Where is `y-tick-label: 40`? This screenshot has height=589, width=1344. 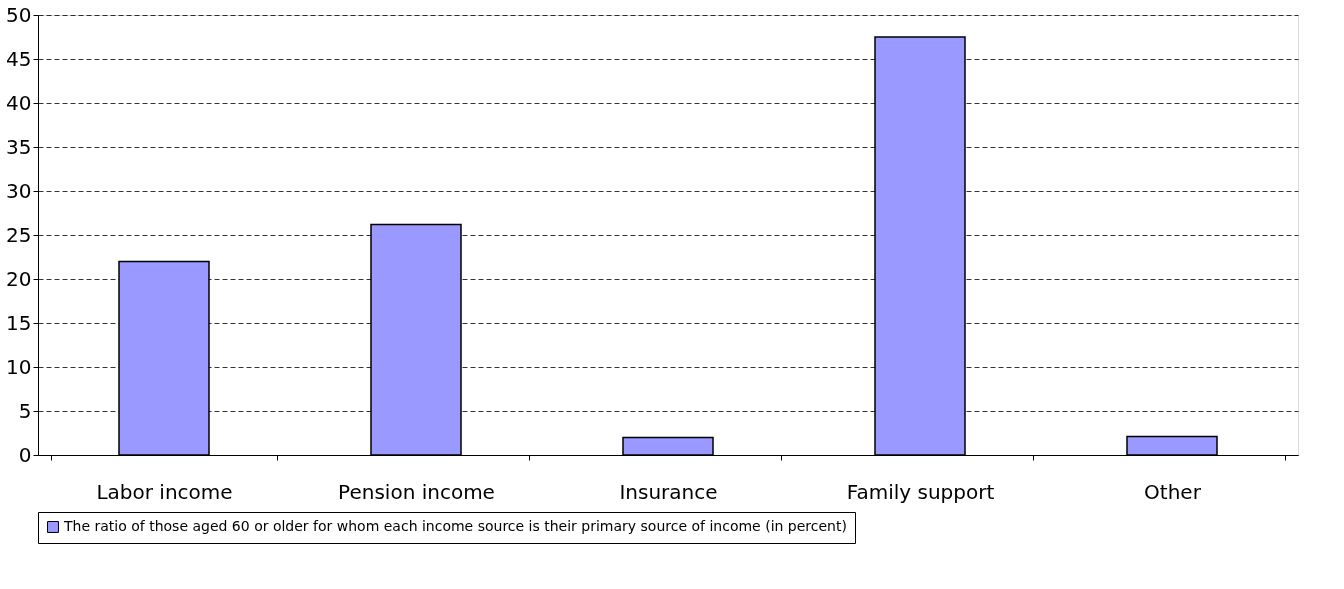 y-tick-label: 40 is located at coordinates (19, 102).